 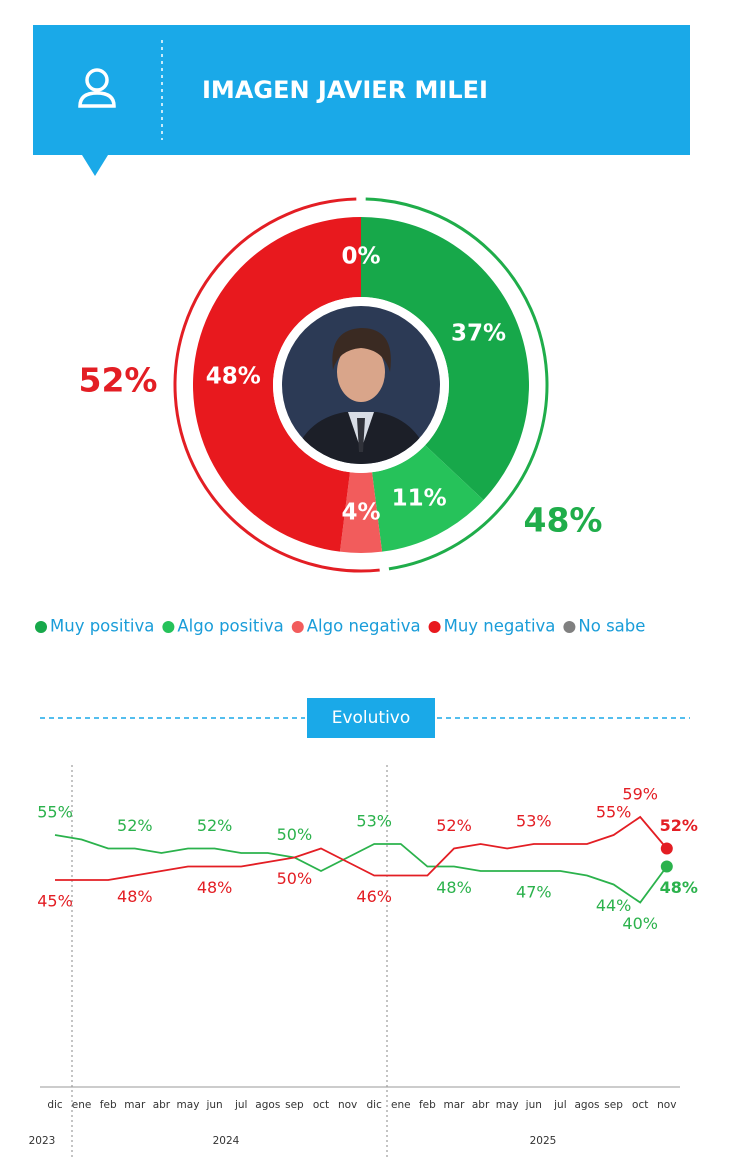 What do you see at coordinates (97, 88) in the screenshot?
I see `person-icon` at bounding box center [97, 88].